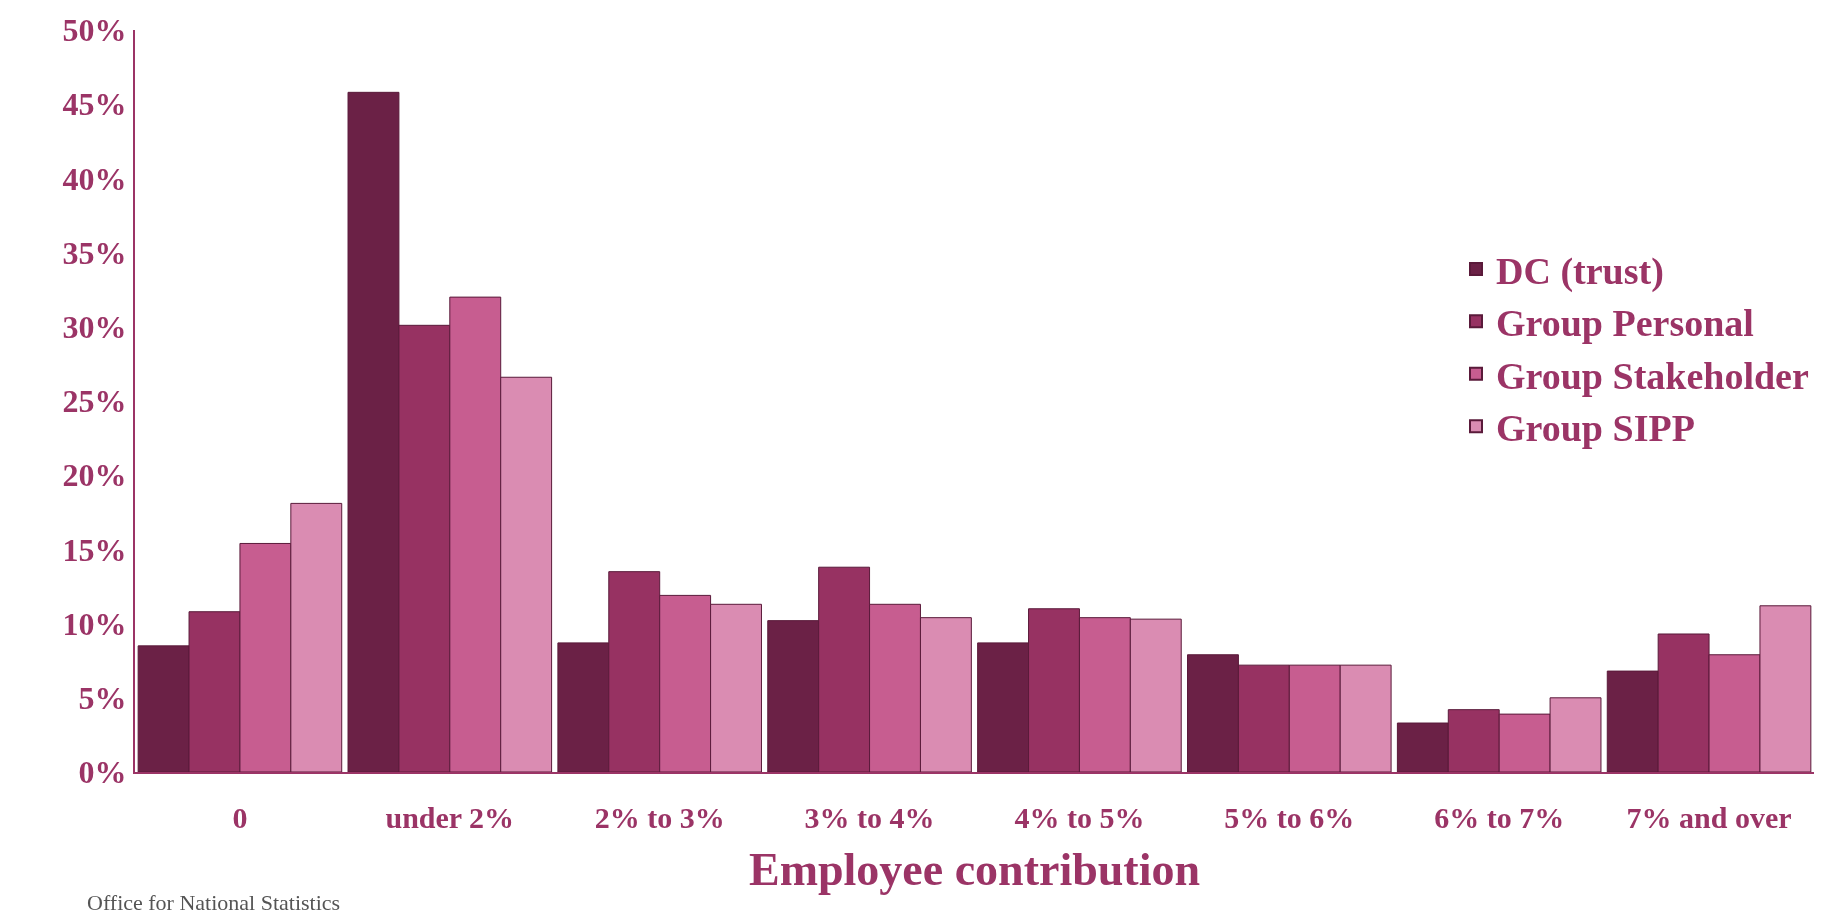 This screenshot has height=922, width=1829. What do you see at coordinates (869, 817) in the screenshot?
I see `x-tick-label: 3% to 4%` at bounding box center [869, 817].